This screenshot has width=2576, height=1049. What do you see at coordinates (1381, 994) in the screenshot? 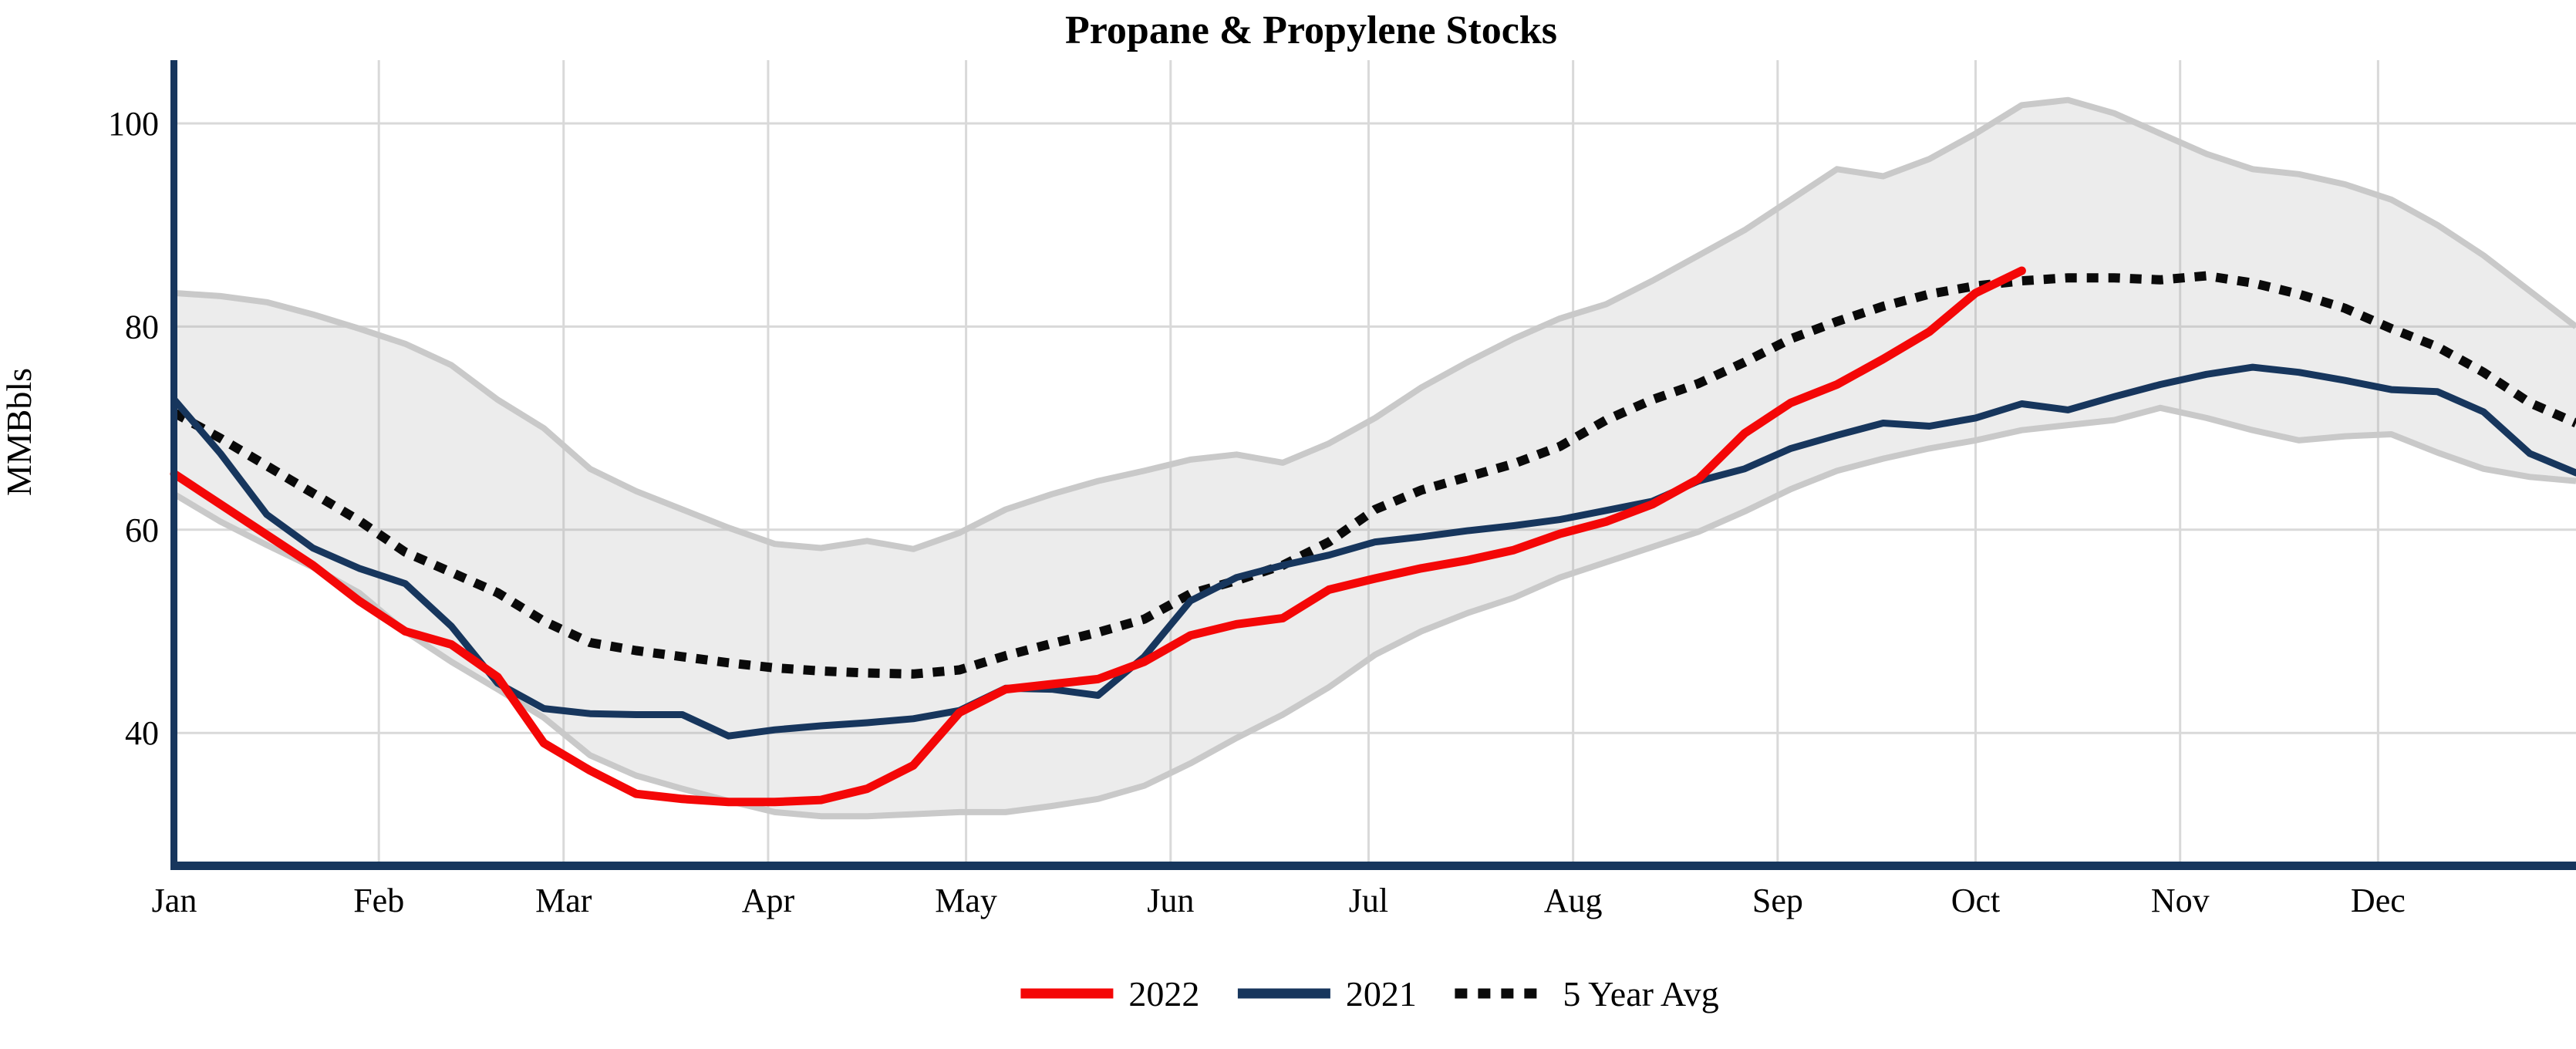
I see `legend-label-2021: 2021` at bounding box center [1381, 994].